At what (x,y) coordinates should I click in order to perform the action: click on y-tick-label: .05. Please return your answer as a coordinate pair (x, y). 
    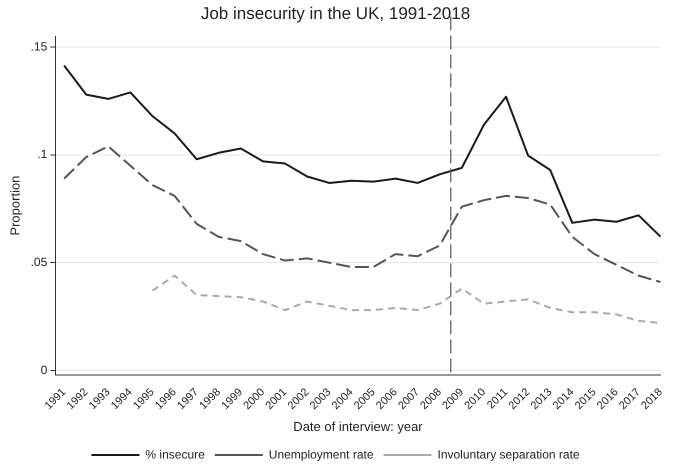
    Looking at the image, I should click on (39, 262).